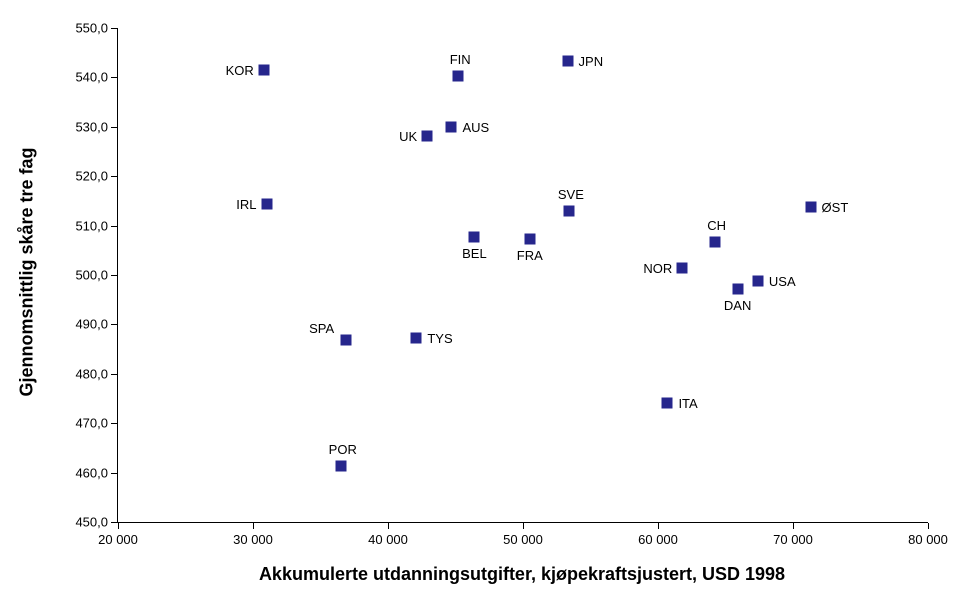 The image size is (970, 603). I want to click on x-tick-label: 20 000, so click(118, 539).